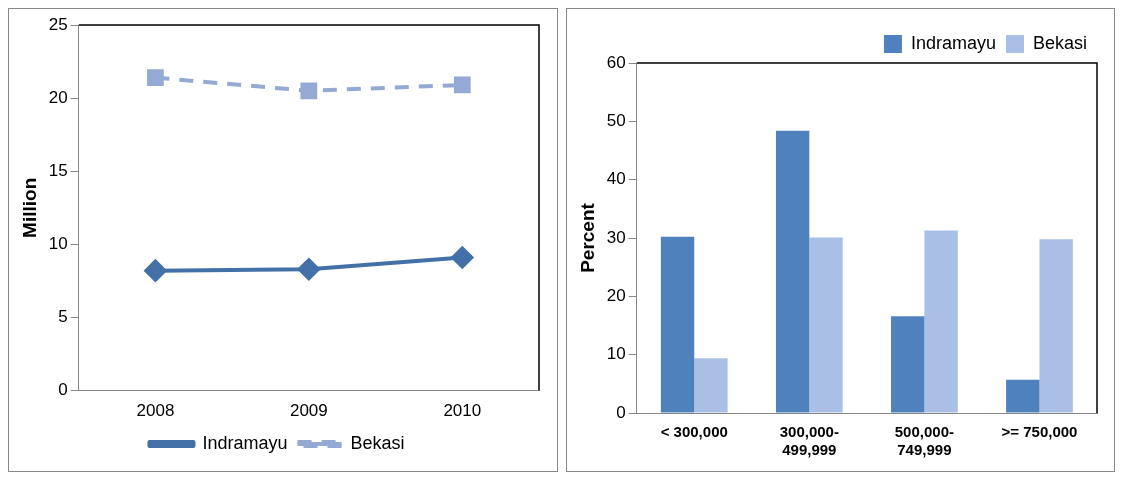  I want to click on y-tick-label: 60, so click(616, 62).